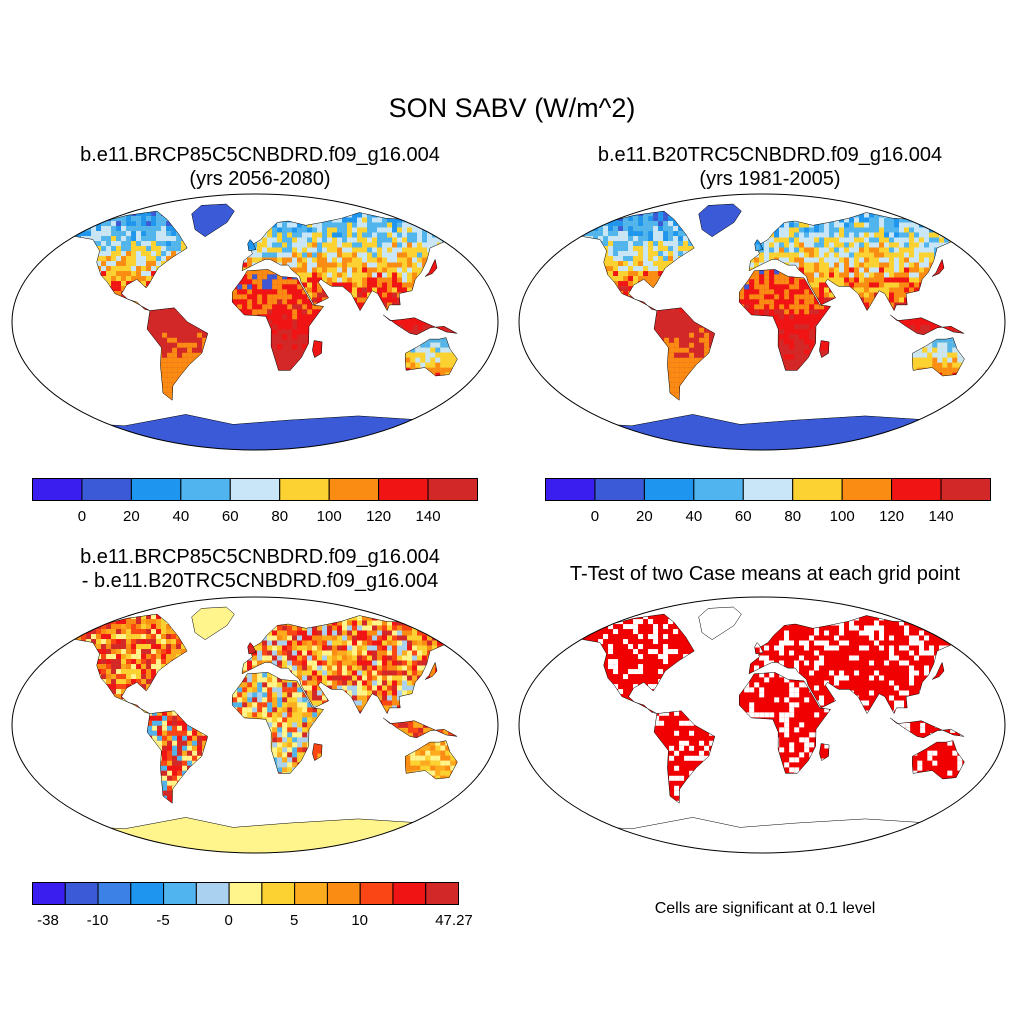 Image resolution: width=1024 pixels, height=1024 pixels. I want to click on panel1-colorbar: 0 20 40 60 80 100 120 140, so click(255, 501).